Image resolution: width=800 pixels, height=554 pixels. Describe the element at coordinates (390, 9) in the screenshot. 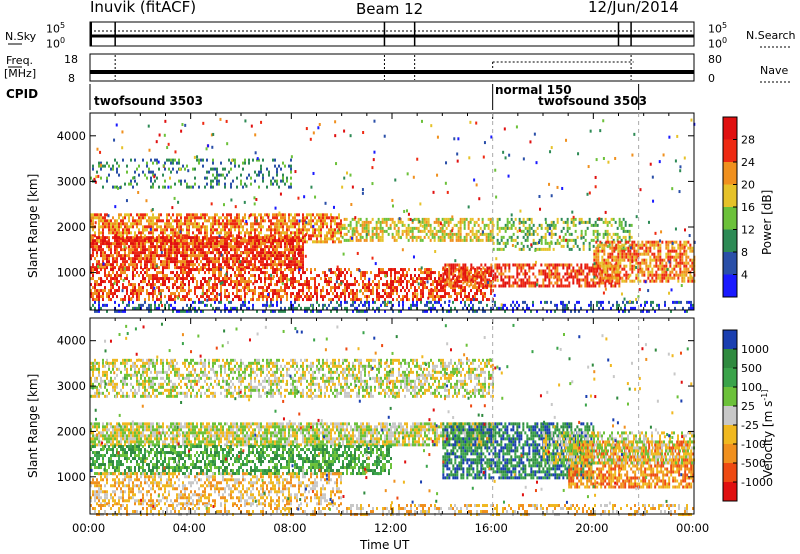

I see `beam-title: Beam 12` at that location.